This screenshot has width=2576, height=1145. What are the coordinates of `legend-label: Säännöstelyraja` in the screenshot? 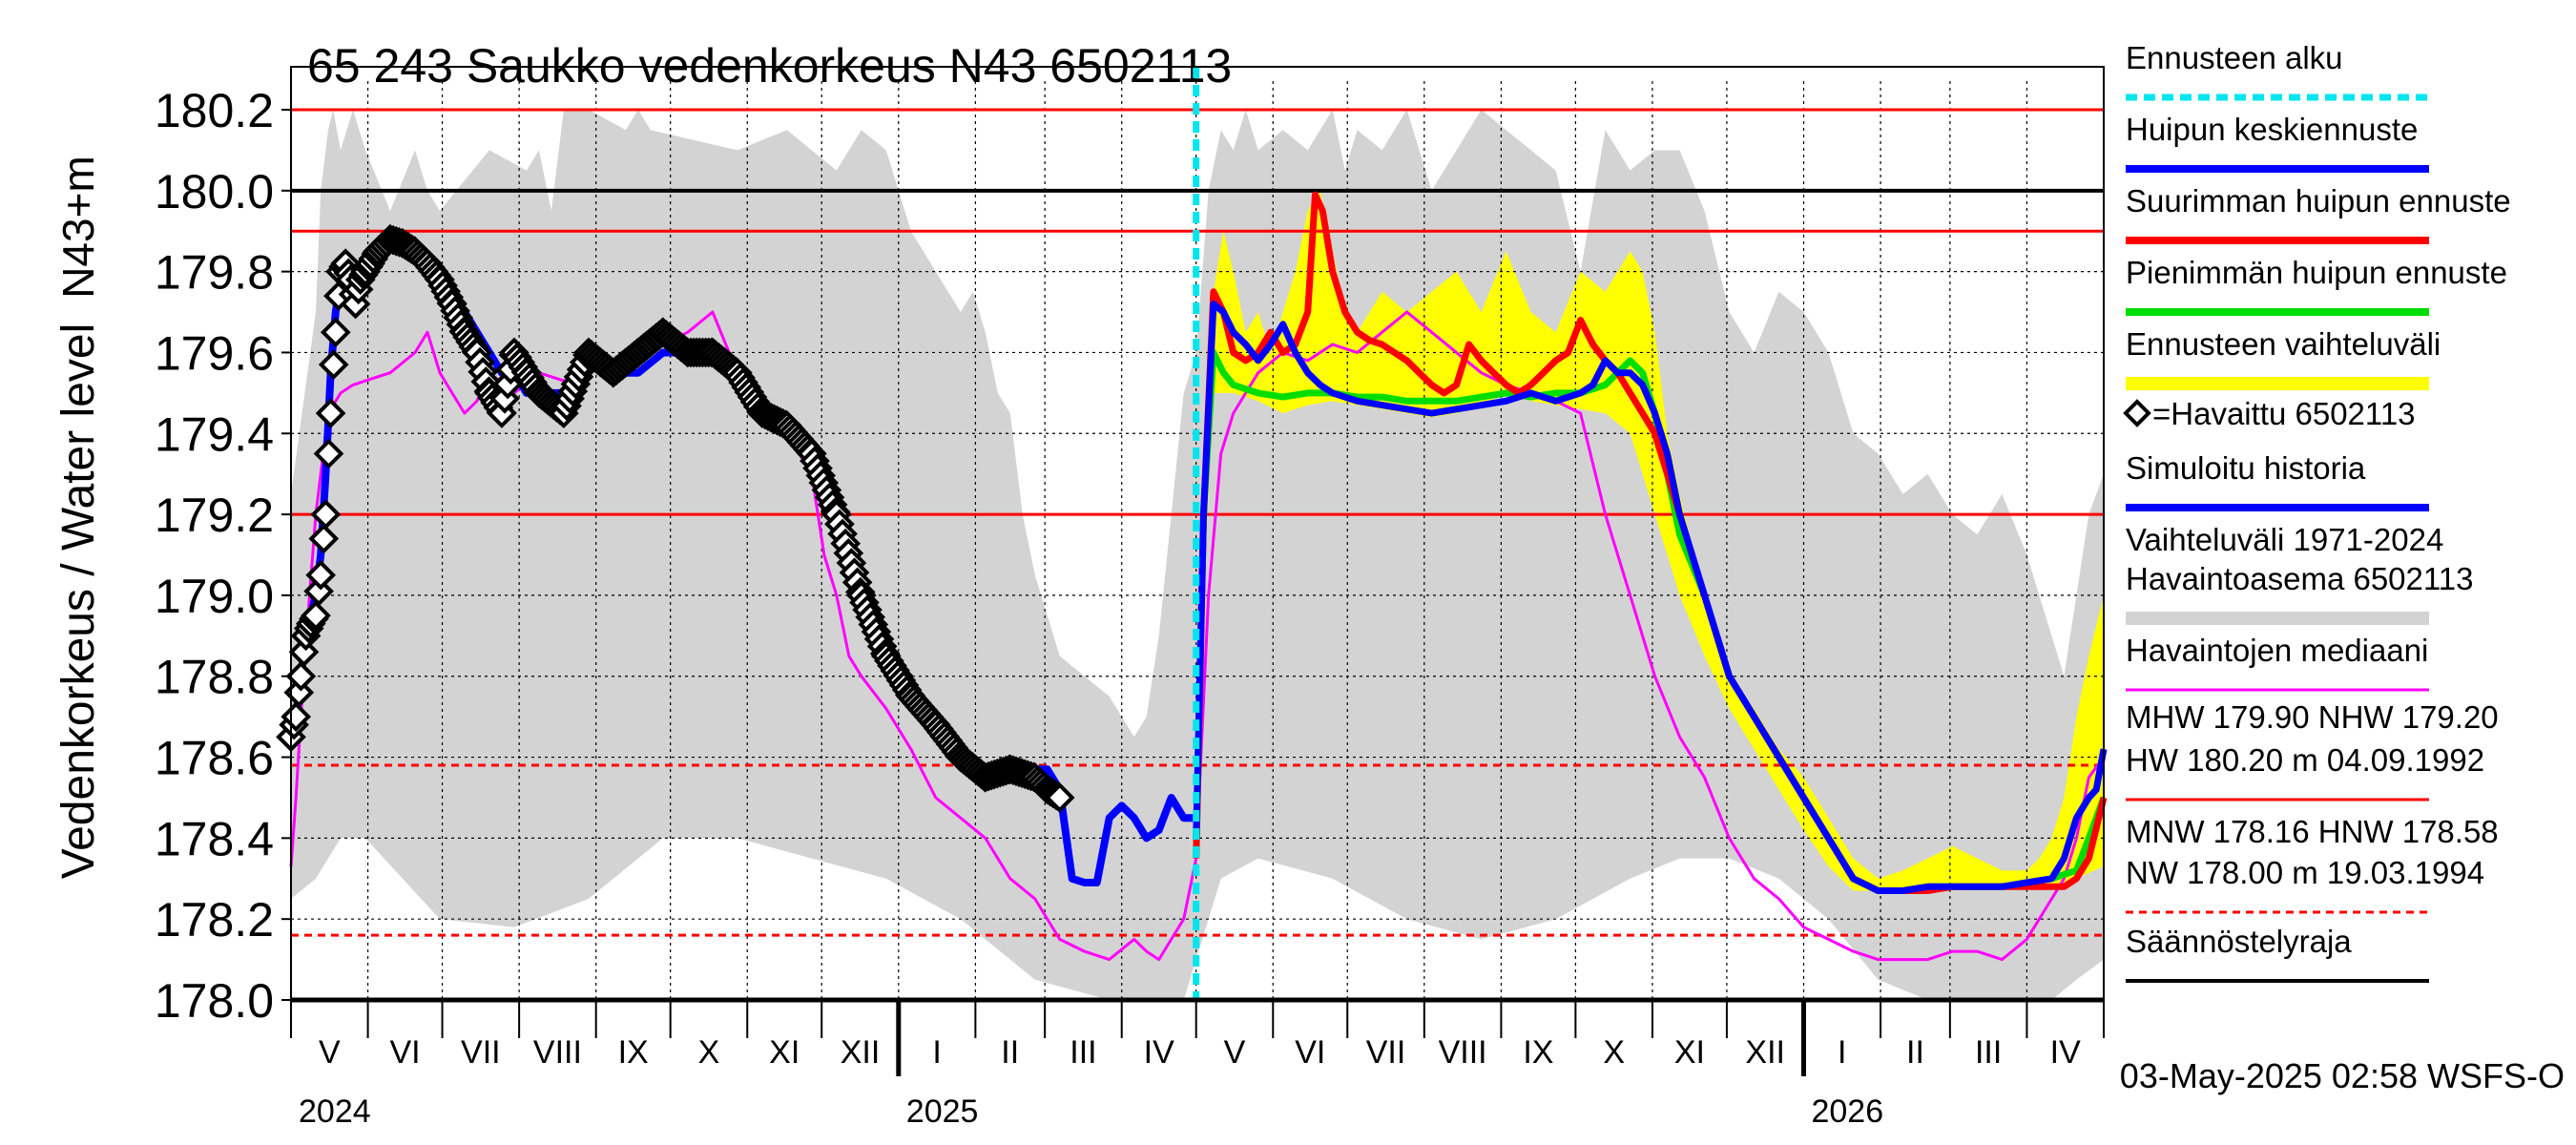 It's located at (2239, 942).